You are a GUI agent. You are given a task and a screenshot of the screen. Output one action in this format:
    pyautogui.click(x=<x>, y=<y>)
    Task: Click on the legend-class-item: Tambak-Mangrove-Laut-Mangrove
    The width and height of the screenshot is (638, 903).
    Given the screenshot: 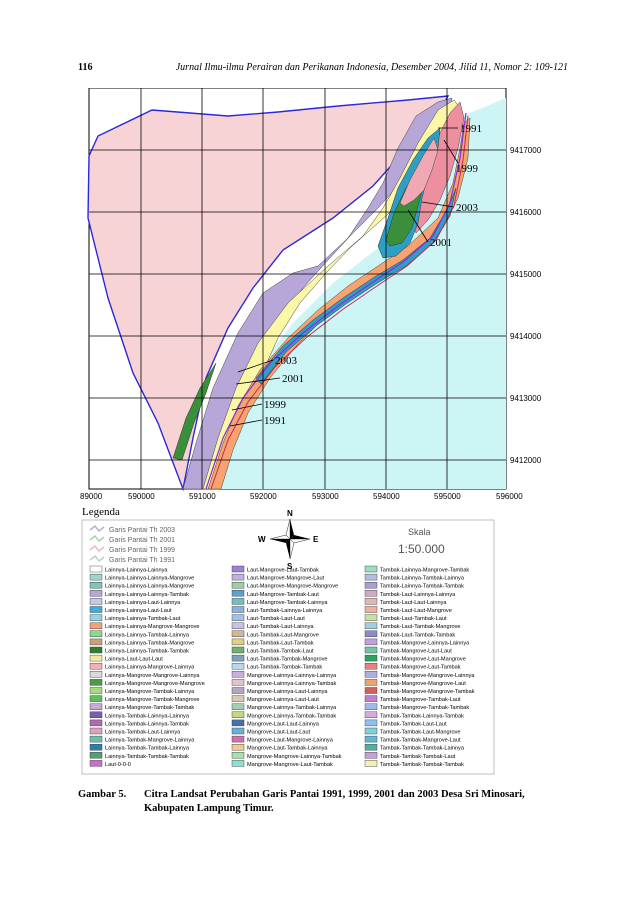 What is the action you would take?
    pyautogui.click(x=415, y=658)
    